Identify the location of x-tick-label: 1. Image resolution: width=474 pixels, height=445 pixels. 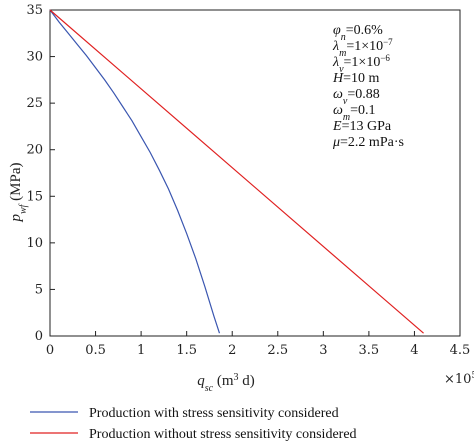
(141, 350).